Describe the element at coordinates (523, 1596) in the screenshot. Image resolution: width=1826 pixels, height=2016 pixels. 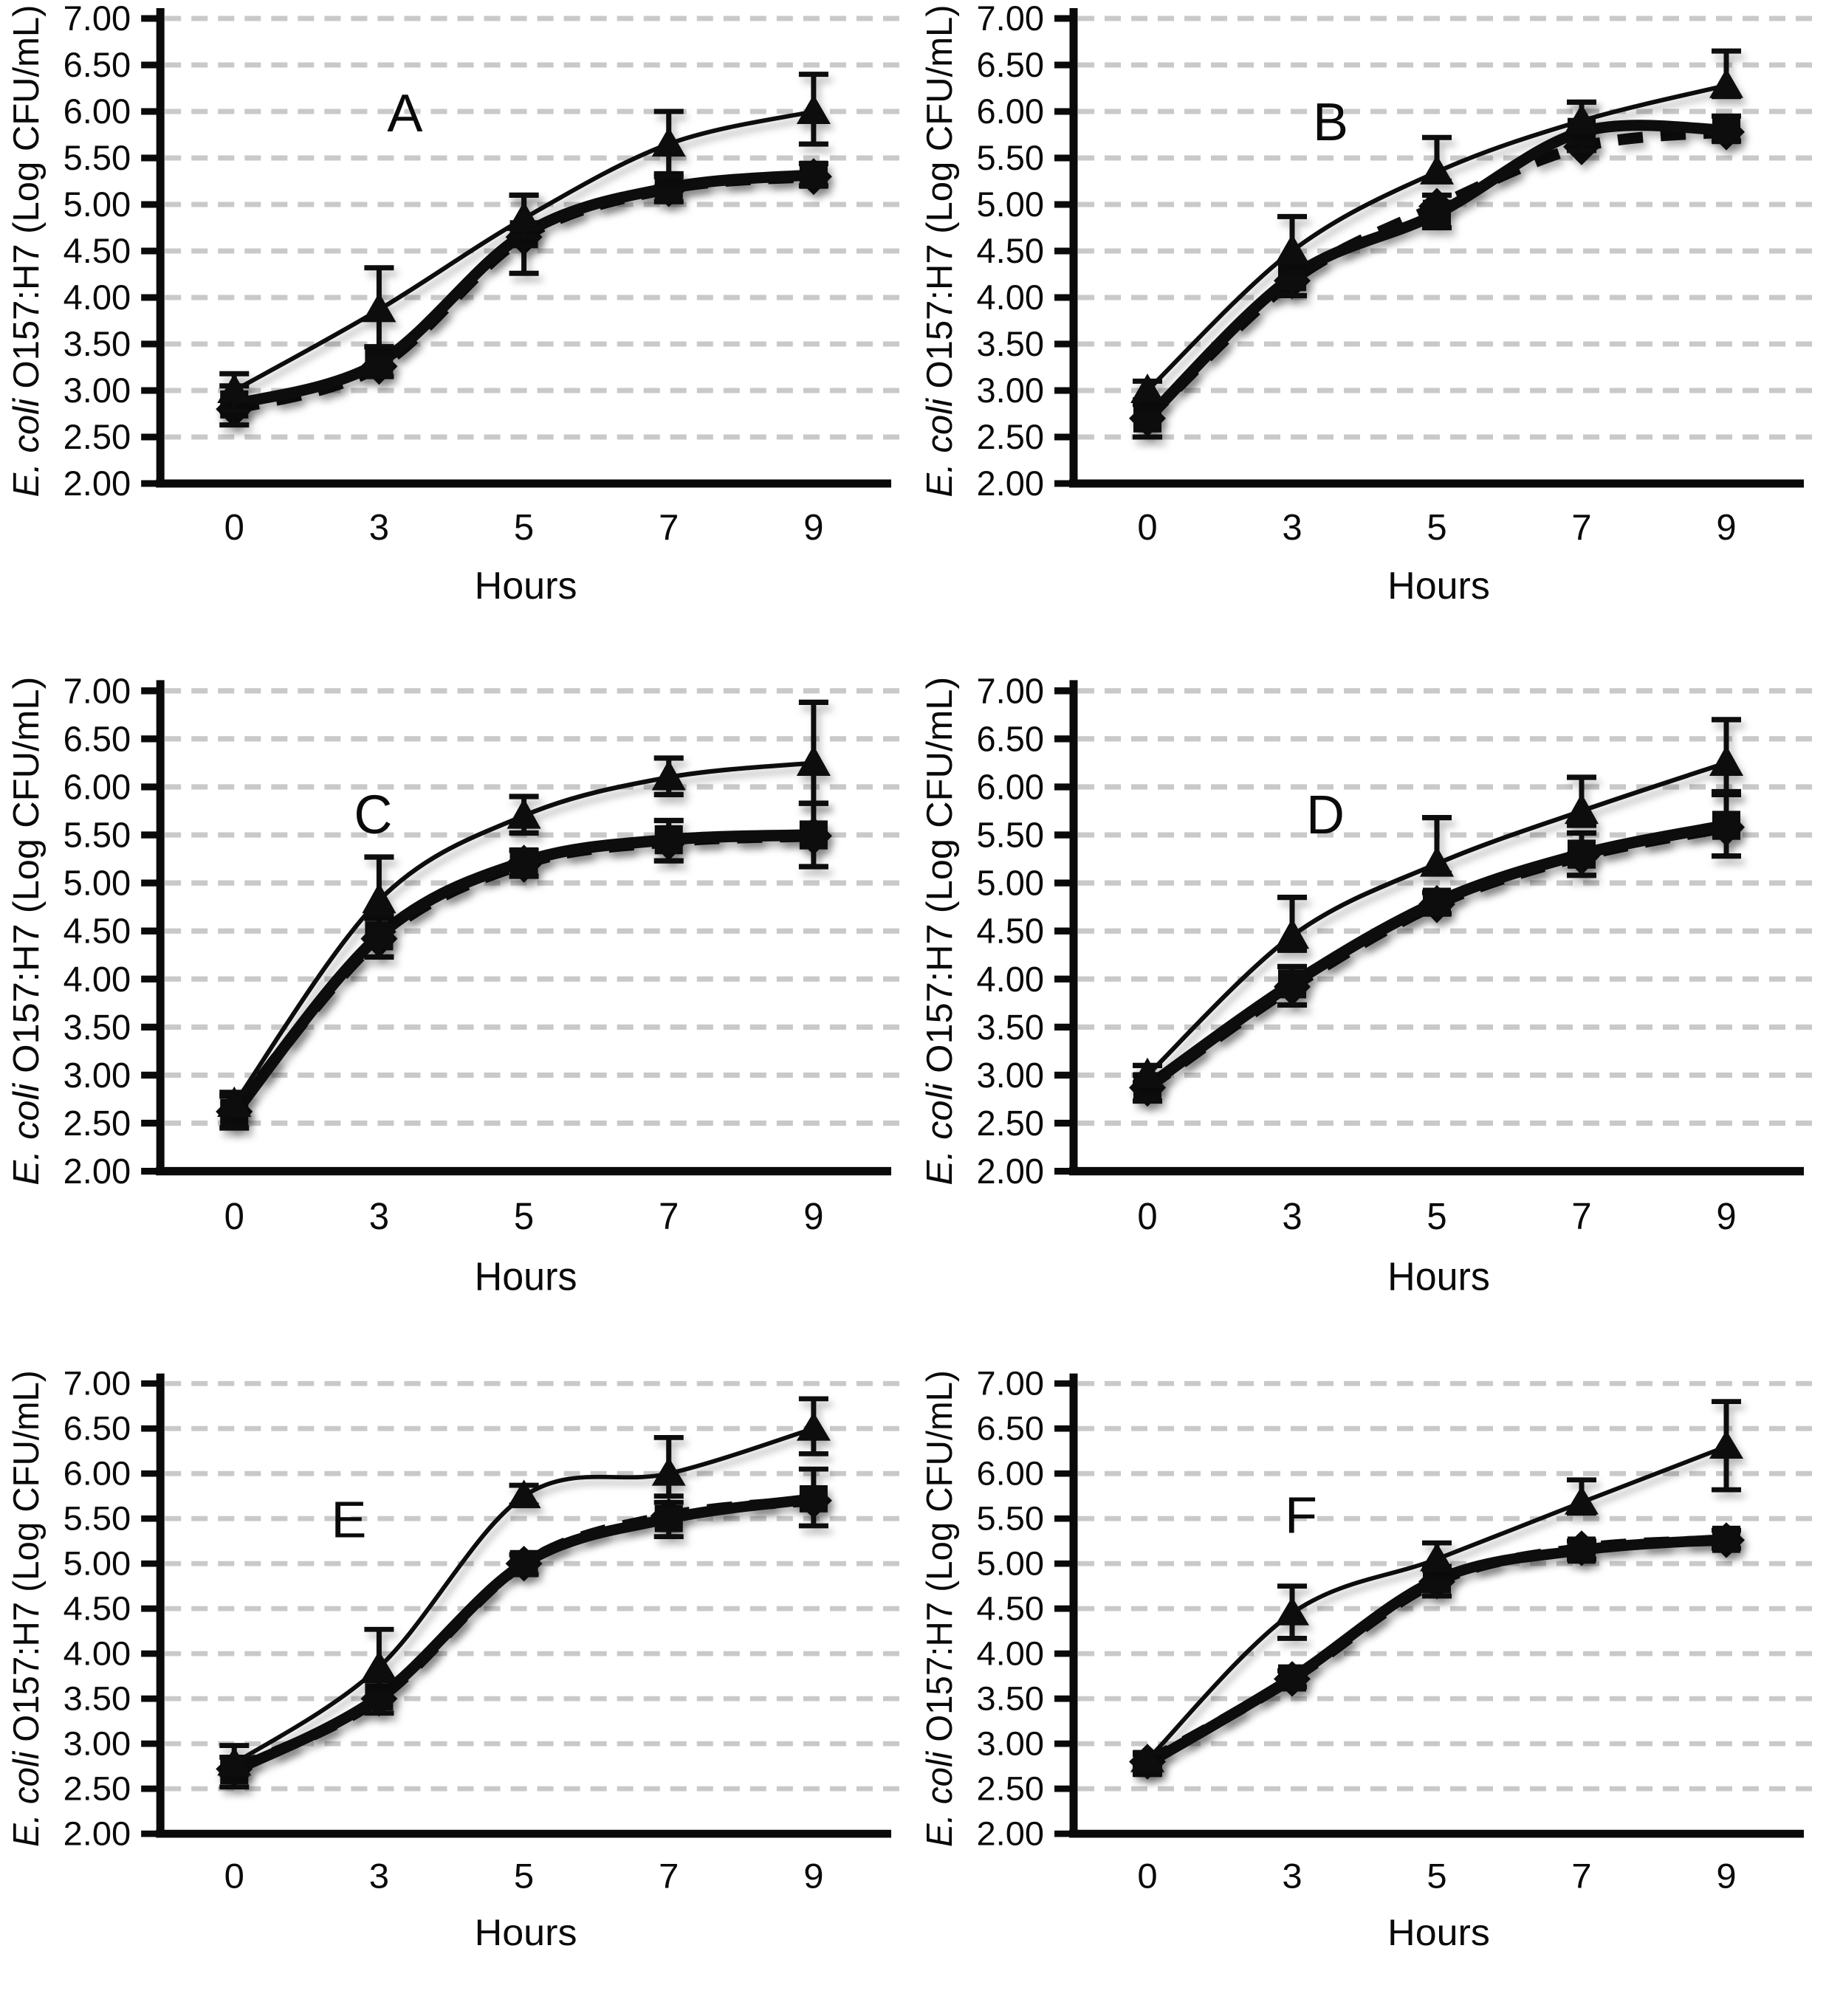
I see `series-line-triangle-thin-solid` at that location.